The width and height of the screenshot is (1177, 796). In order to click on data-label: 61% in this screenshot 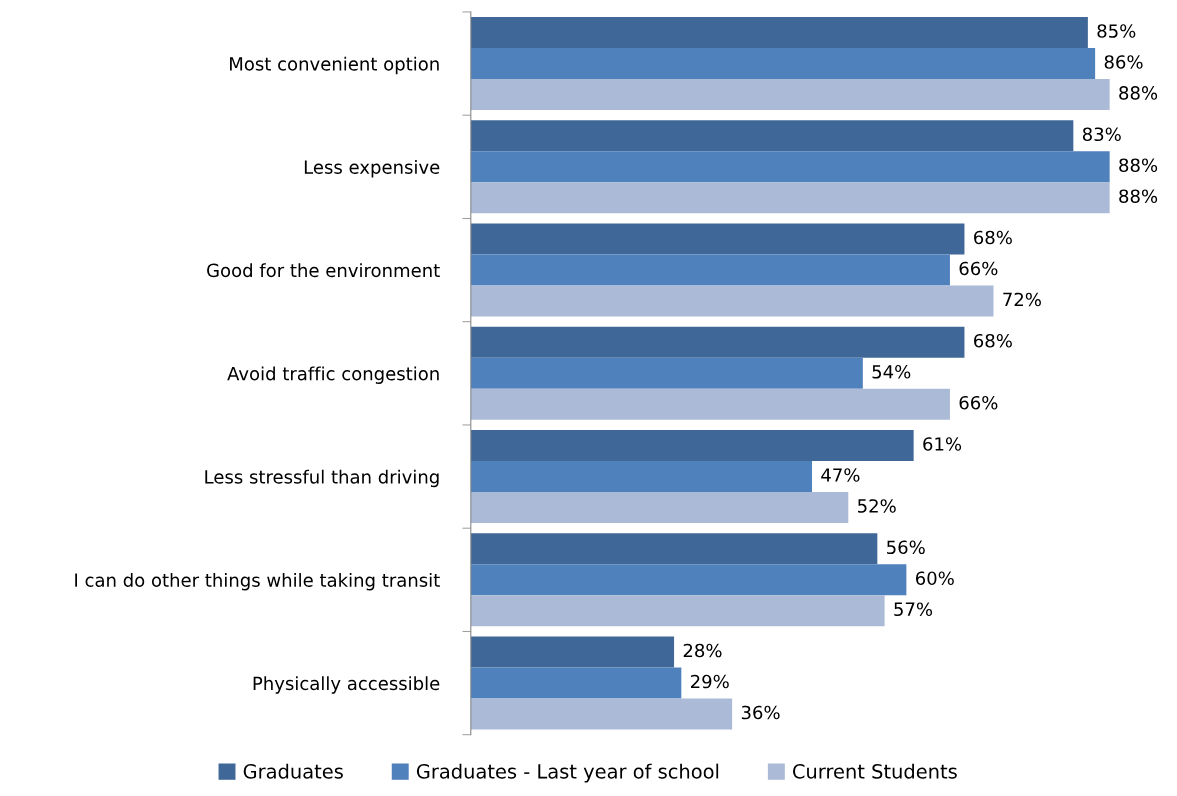, I will do `click(942, 444)`.